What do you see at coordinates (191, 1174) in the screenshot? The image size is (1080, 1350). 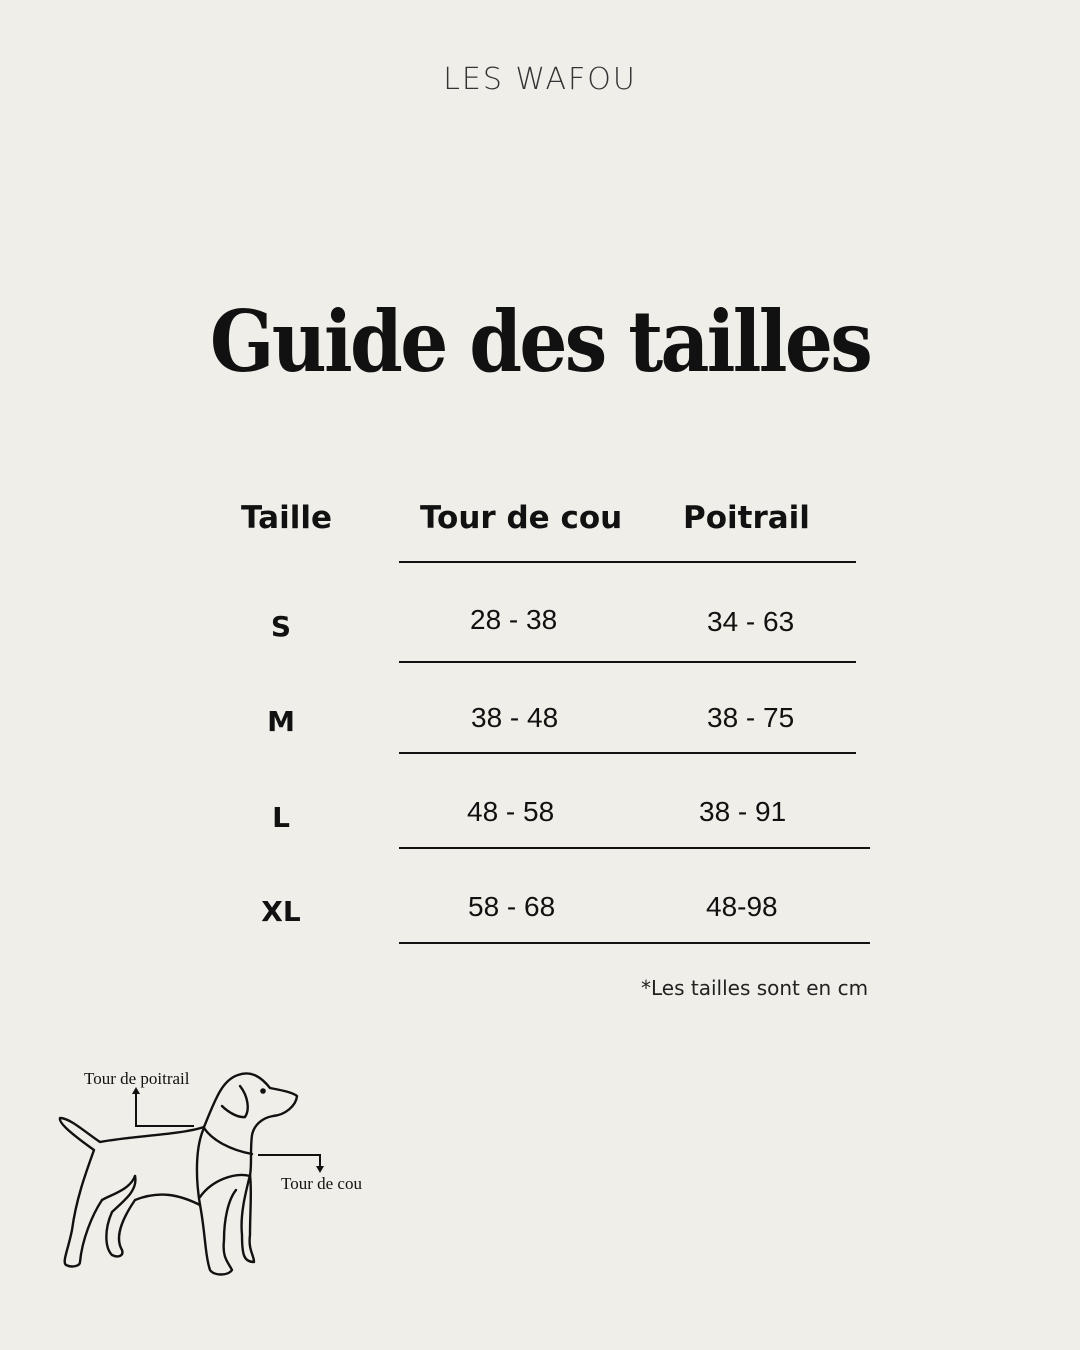 I see `dog-outline-icon` at bounding box center [191, 1174].